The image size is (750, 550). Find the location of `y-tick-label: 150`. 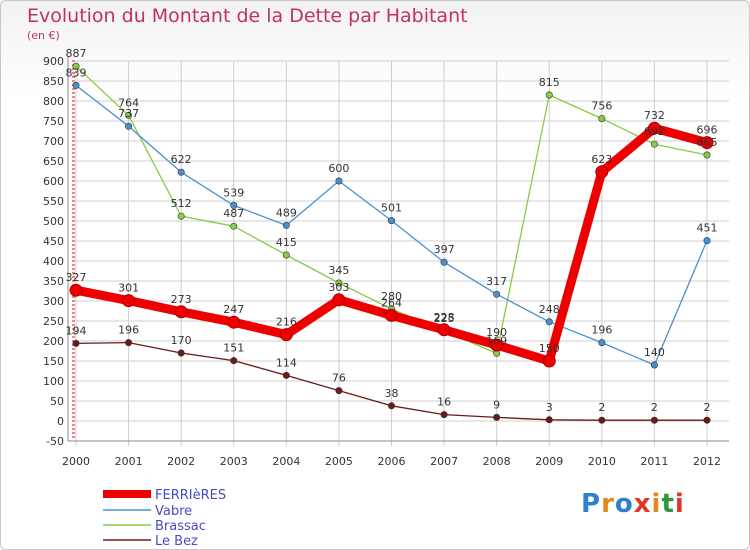

y-tick-label: 150 is located at coordinates (53, 361).